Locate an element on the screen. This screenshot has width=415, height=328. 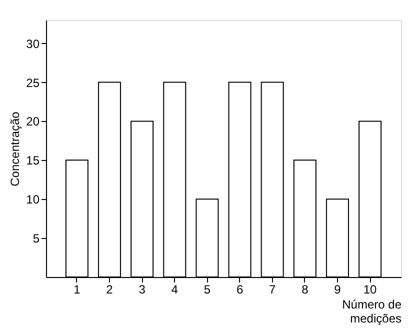
y-tick-label: 25 is located at coordinates (33, 83).